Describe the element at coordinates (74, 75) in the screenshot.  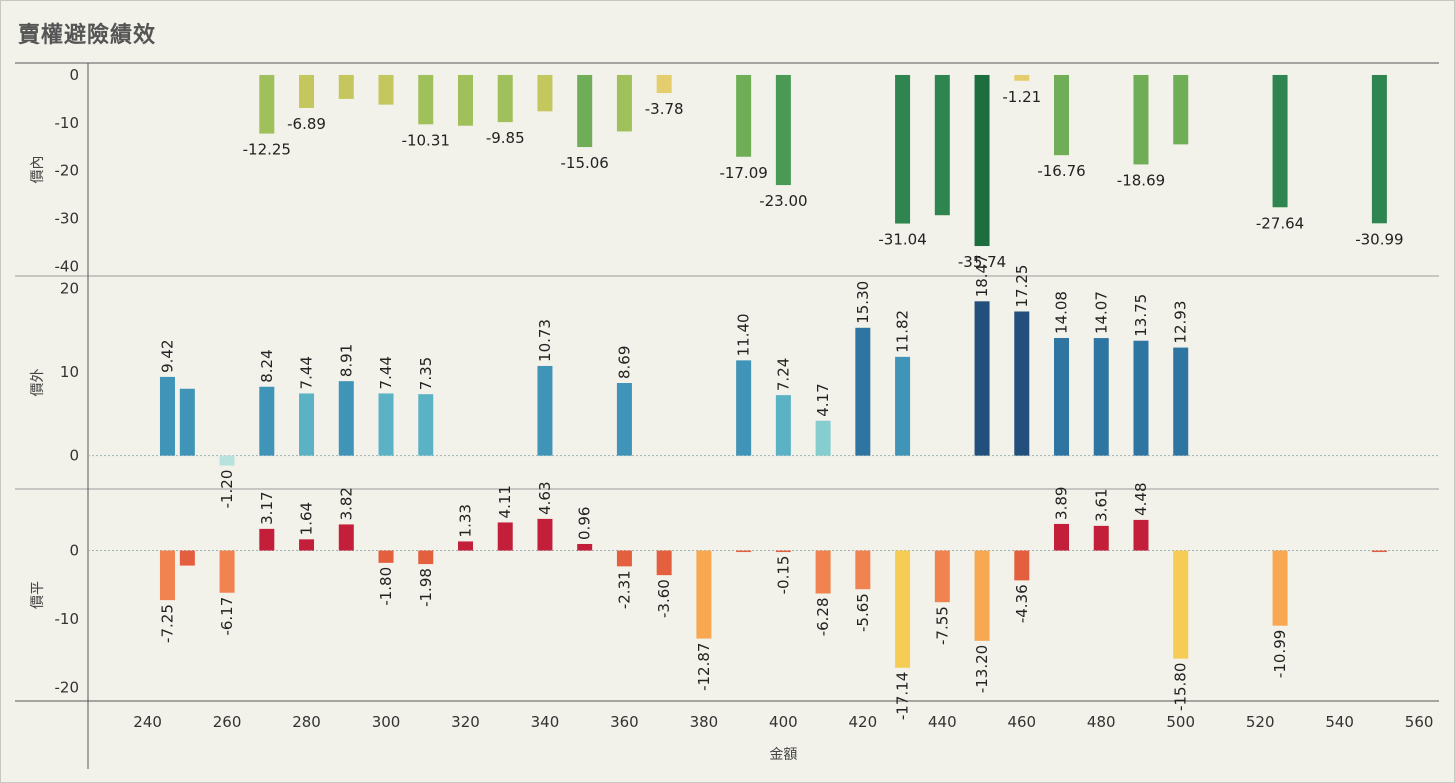
I see `y-tick-label: 0` at that location.